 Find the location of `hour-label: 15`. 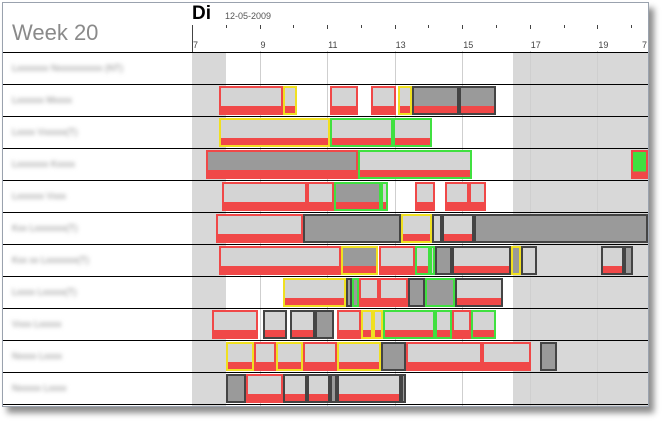

hour-label: 15 is located at coordinates (468, 45).